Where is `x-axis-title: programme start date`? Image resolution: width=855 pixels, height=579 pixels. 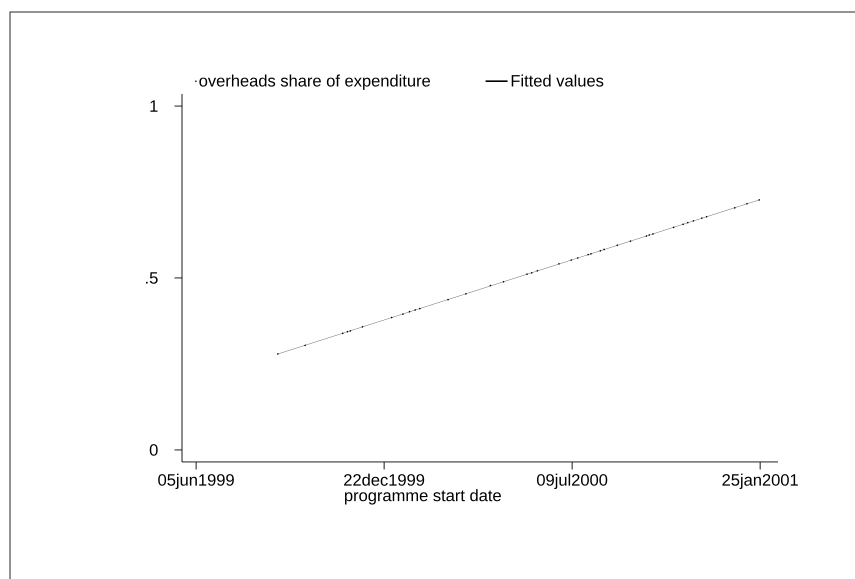 x-axis-title: programme start date is located at coordinates (422, 497).